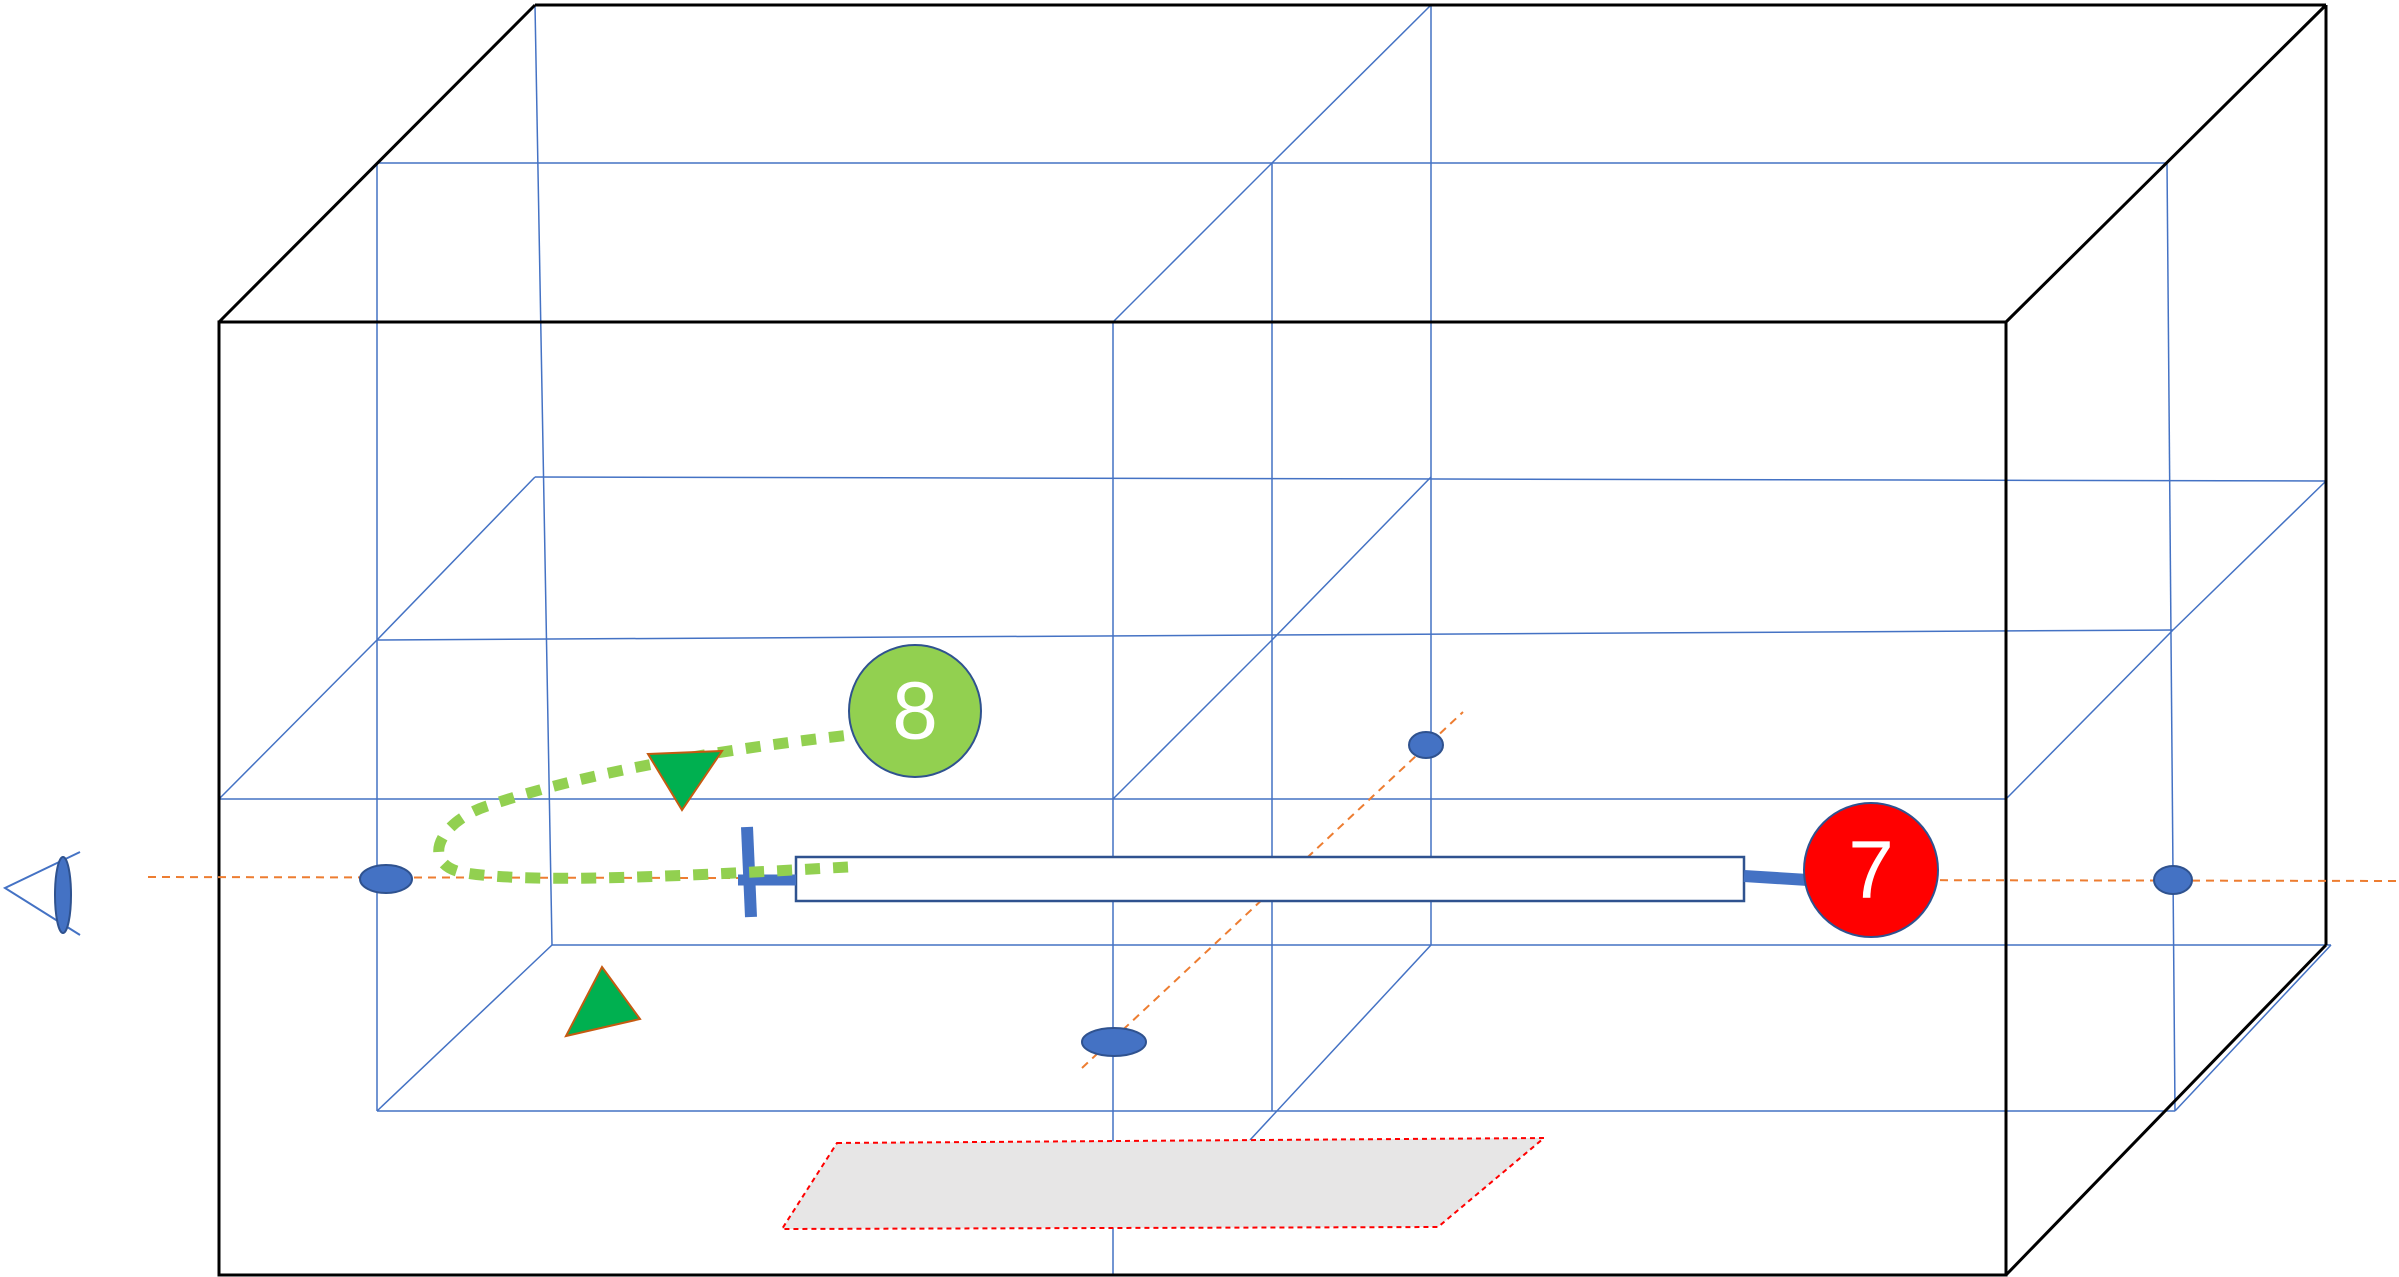 The width and height of the screenshot is (2399, 1277). Describe the element at coordinates (1114, 1042) in the screenshot. I see `node-front` at that location.